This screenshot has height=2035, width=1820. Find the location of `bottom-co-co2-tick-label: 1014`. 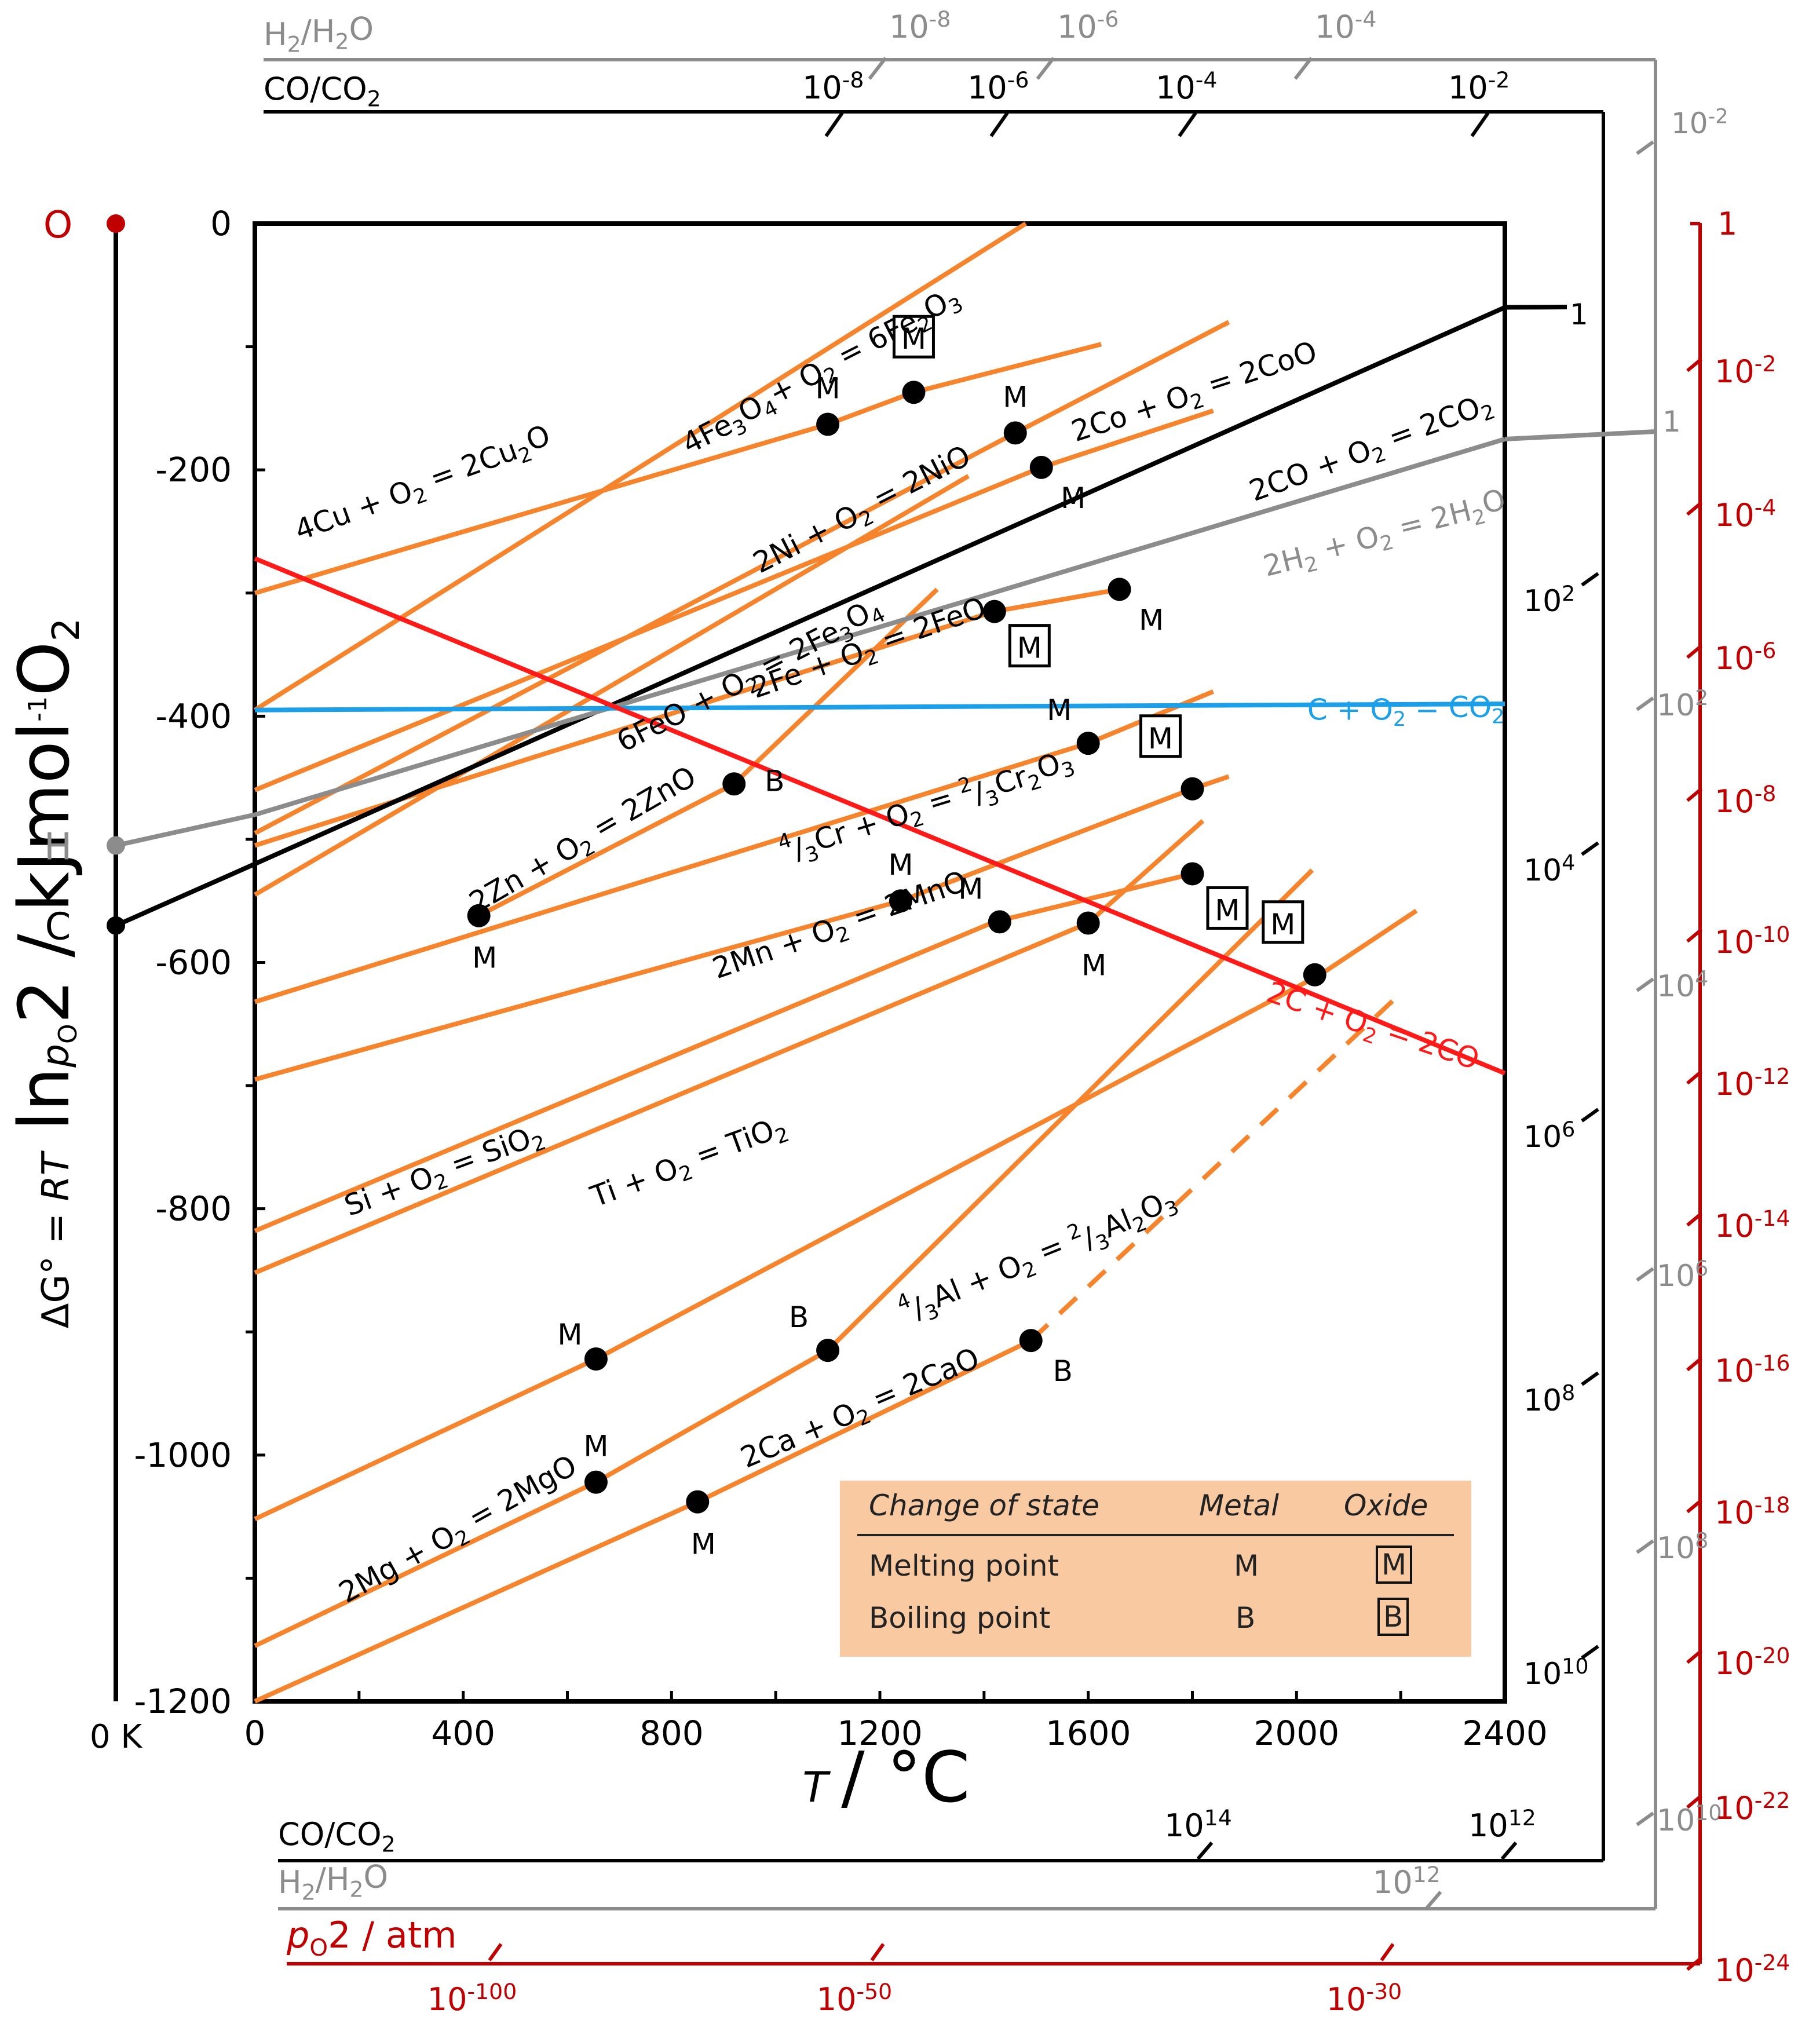

bottom-co-co2-tick-label: 1014 is located at coordinates (1198, 1824).